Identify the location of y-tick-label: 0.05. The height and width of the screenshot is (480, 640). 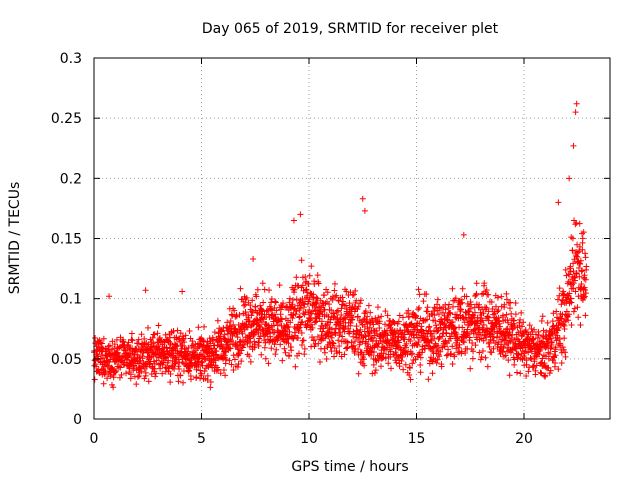
(66, 360).